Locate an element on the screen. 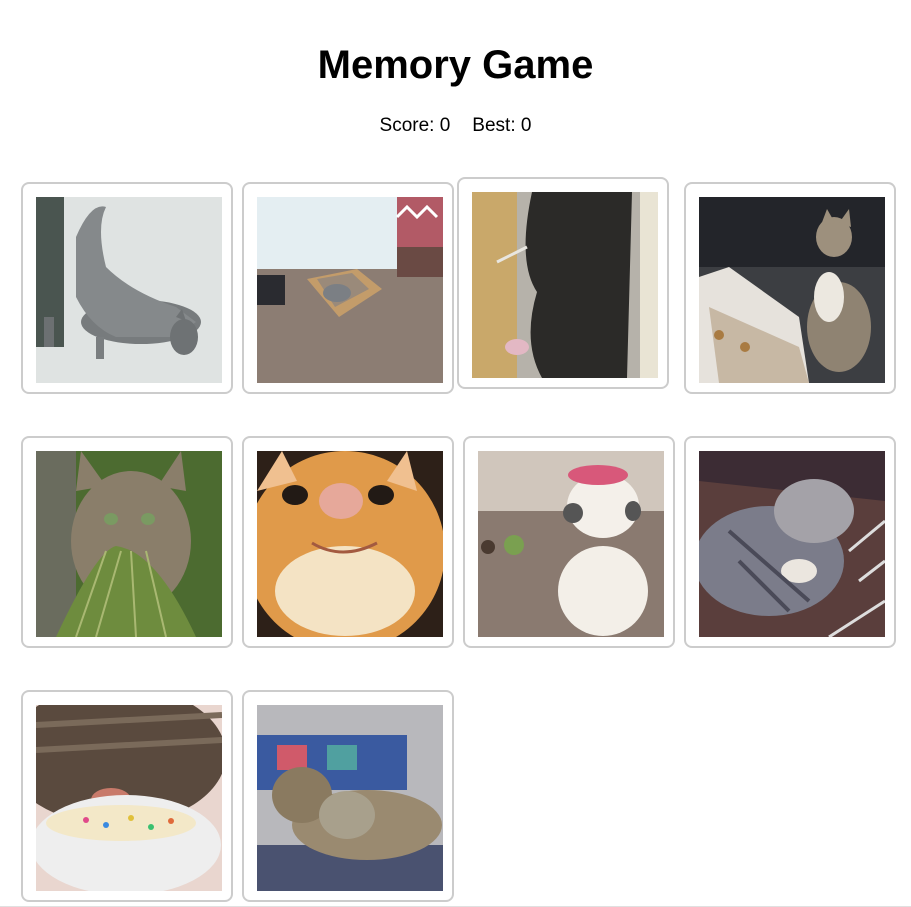 The height and width of the screenshot is (907, 911). scoreboard: Score: 0 Best: 0 is located at coordinates (455, 126).